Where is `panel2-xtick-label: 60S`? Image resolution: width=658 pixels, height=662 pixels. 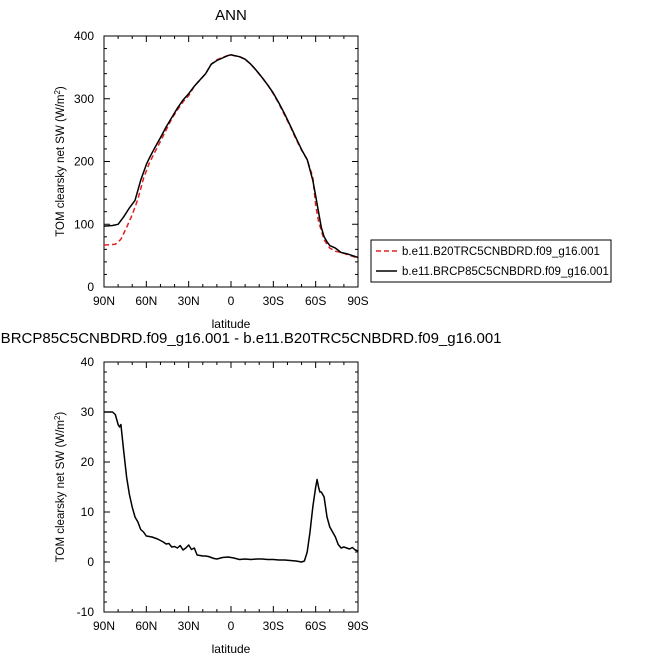
panel2-xtick-label: 60S is located at coordinates (315, 626).